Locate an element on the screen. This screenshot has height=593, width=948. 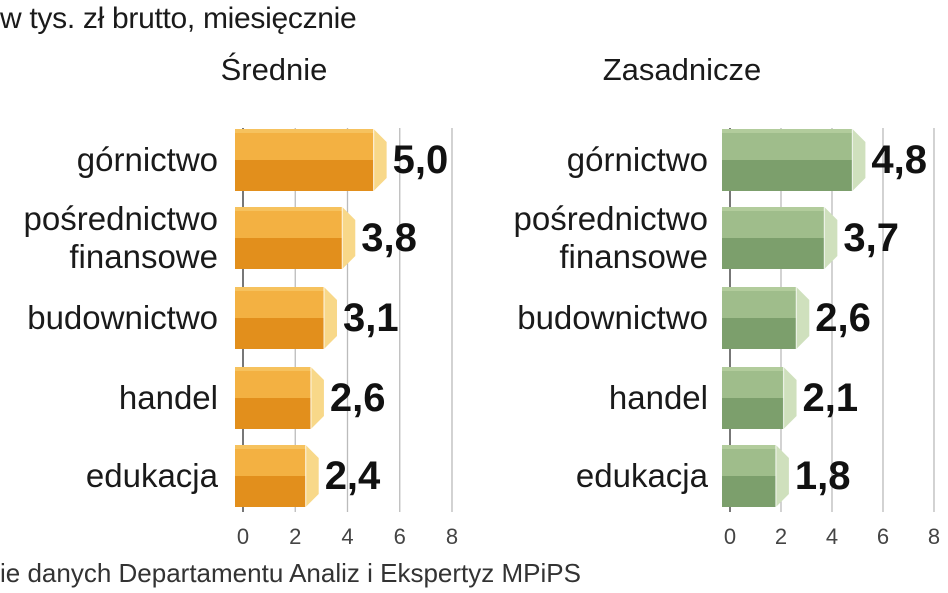
chart-title: Zasadnicze is located at coordinates (682, 69).